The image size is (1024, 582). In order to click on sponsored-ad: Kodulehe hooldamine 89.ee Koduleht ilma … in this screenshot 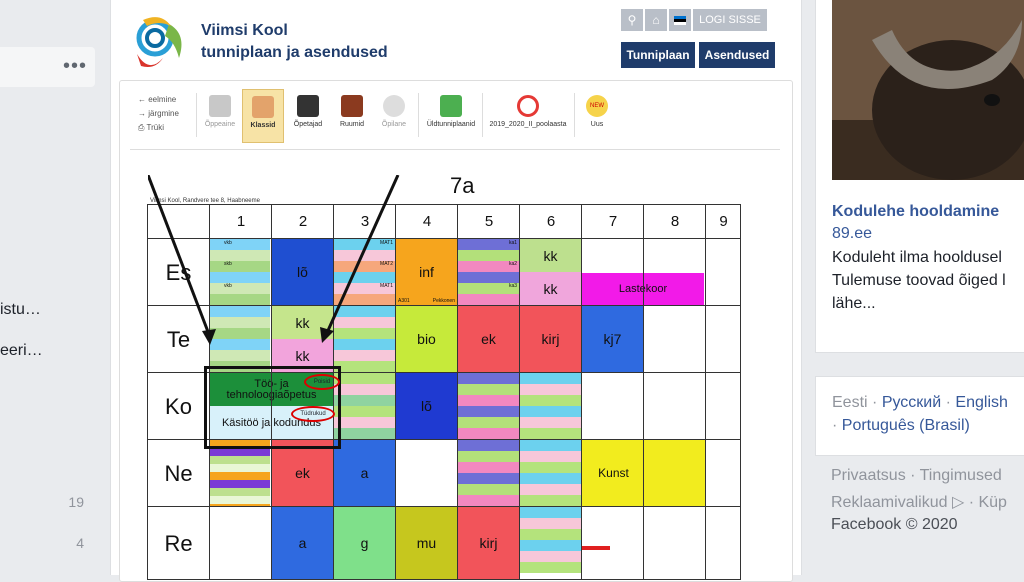, I will do `click(919, 176)`.